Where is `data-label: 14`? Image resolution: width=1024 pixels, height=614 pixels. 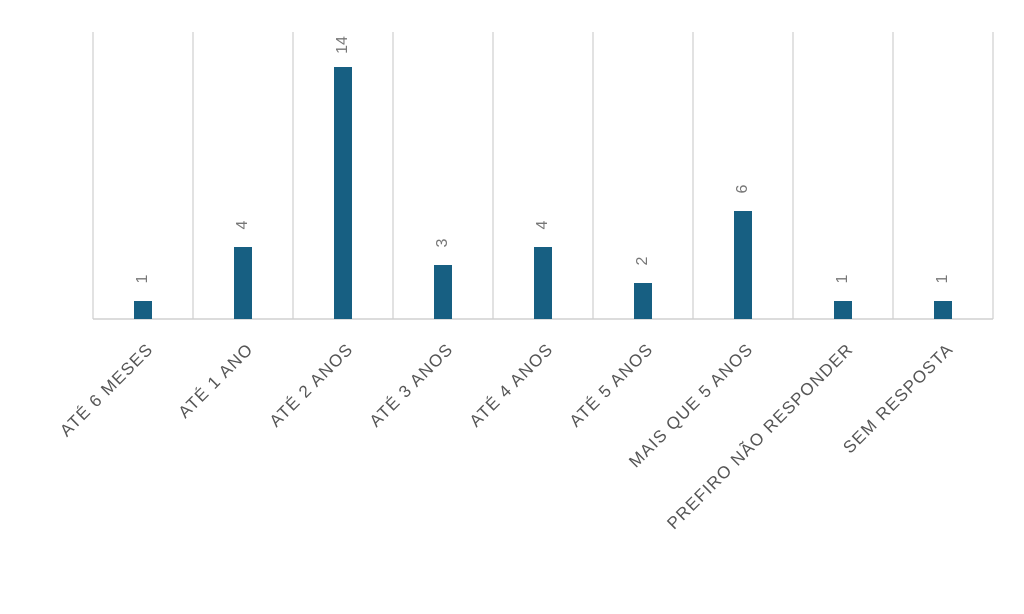
data-label: 14 is located at coordinates (342, 45).